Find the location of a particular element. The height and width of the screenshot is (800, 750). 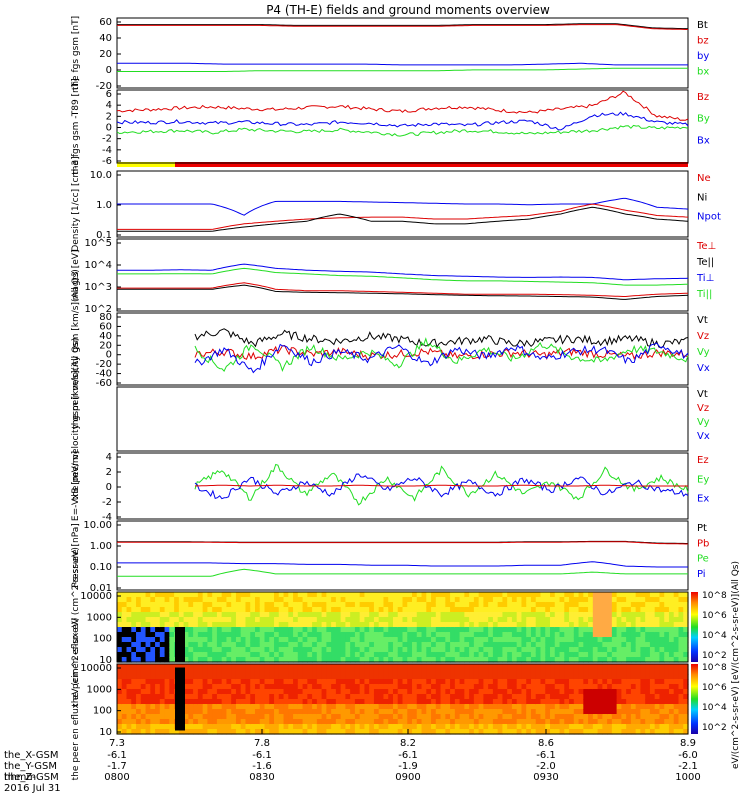

y-tick-label: 4 is located at coordinates (109, 457).